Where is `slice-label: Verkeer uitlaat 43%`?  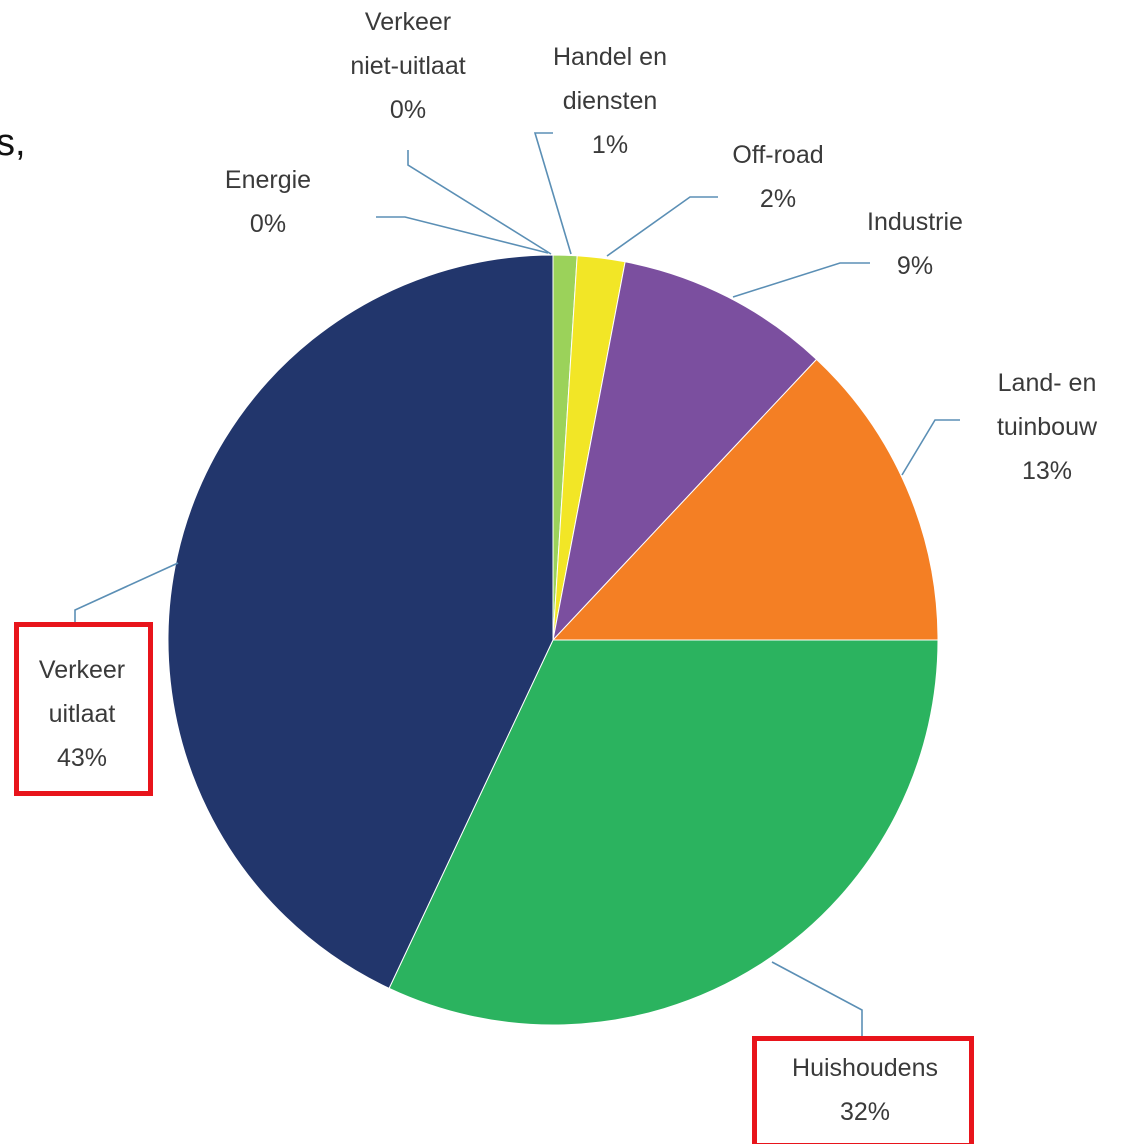 slice-label: Verkeer uitlaat 43% is located at coordinates (82, 714).